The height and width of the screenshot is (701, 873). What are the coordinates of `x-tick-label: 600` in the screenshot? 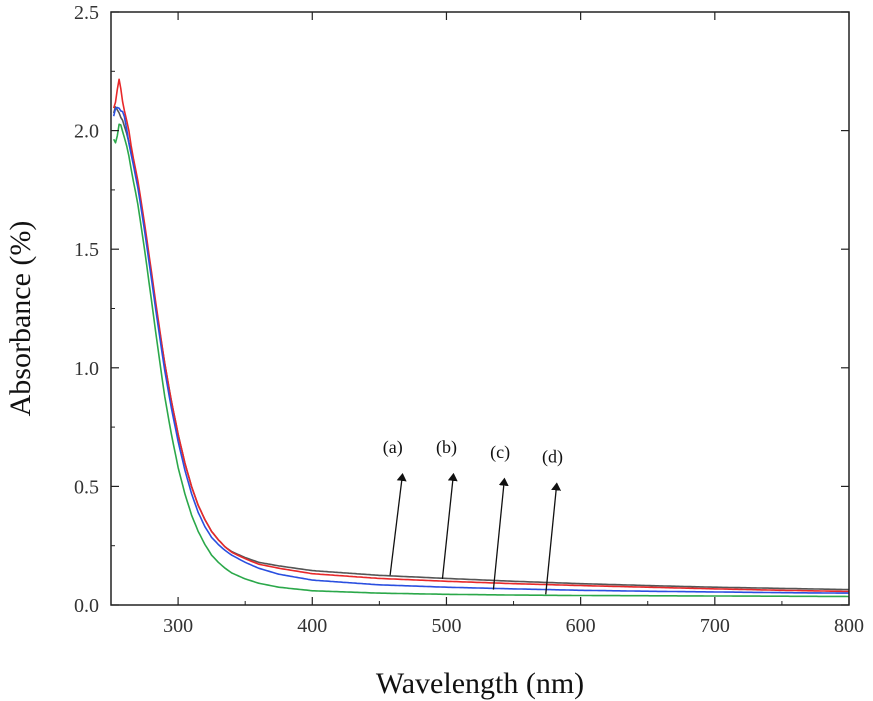 It's located at (581, 626).